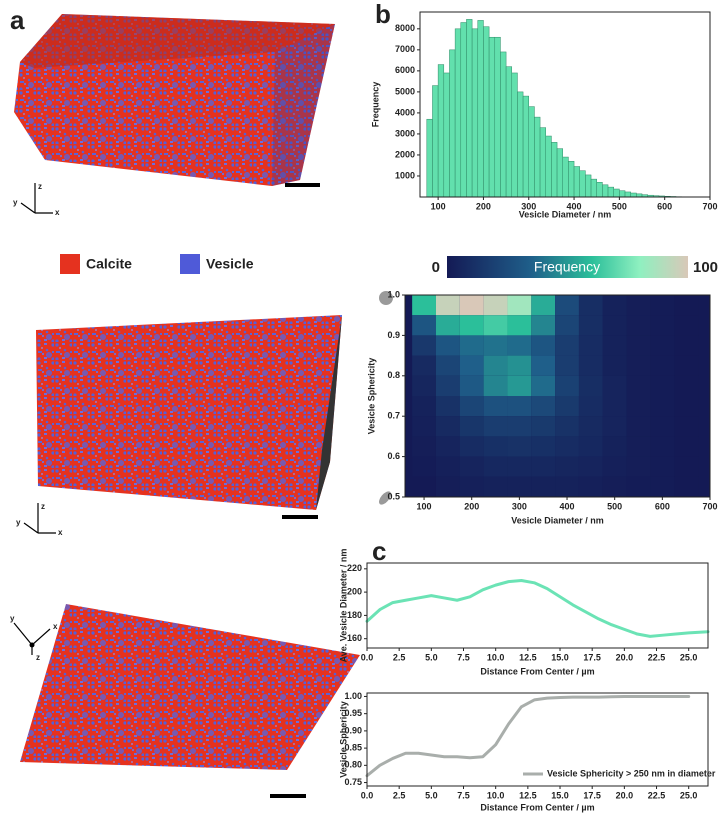 The image size is (719, 813). What do you see at coordinates (405, 28) in the screenshot?
I see `y-tick-label: 8000` at bounding box center [405, 28].